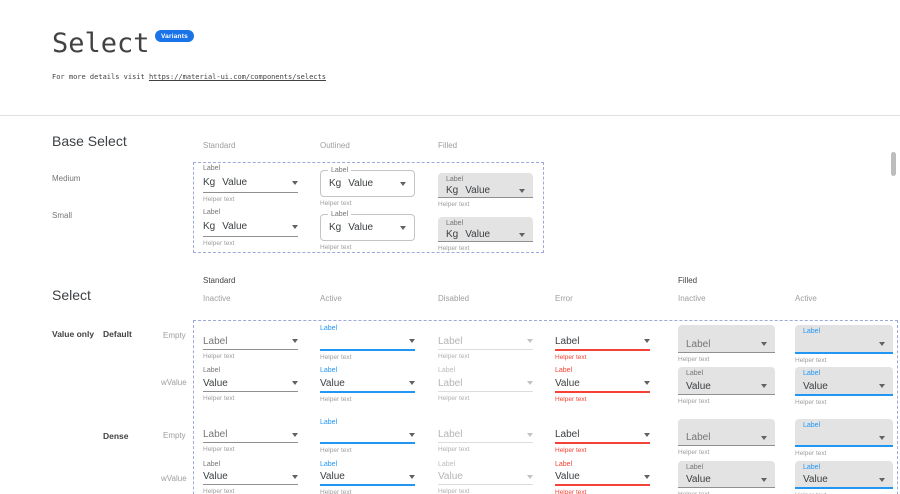  Describe the element at coordinates (893, 164) in the screenshot. I see `scrollbar-thumb` at that location.